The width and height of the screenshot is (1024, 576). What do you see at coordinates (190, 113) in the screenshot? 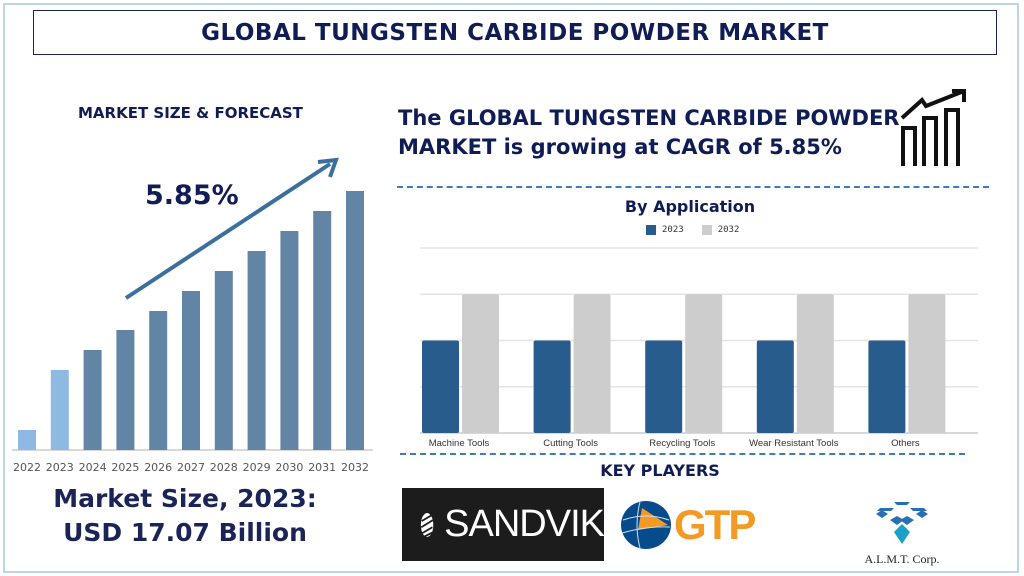
I see `market-size-heading: MARKET SIZE & FORECAST` at bounding box center [190, 113].